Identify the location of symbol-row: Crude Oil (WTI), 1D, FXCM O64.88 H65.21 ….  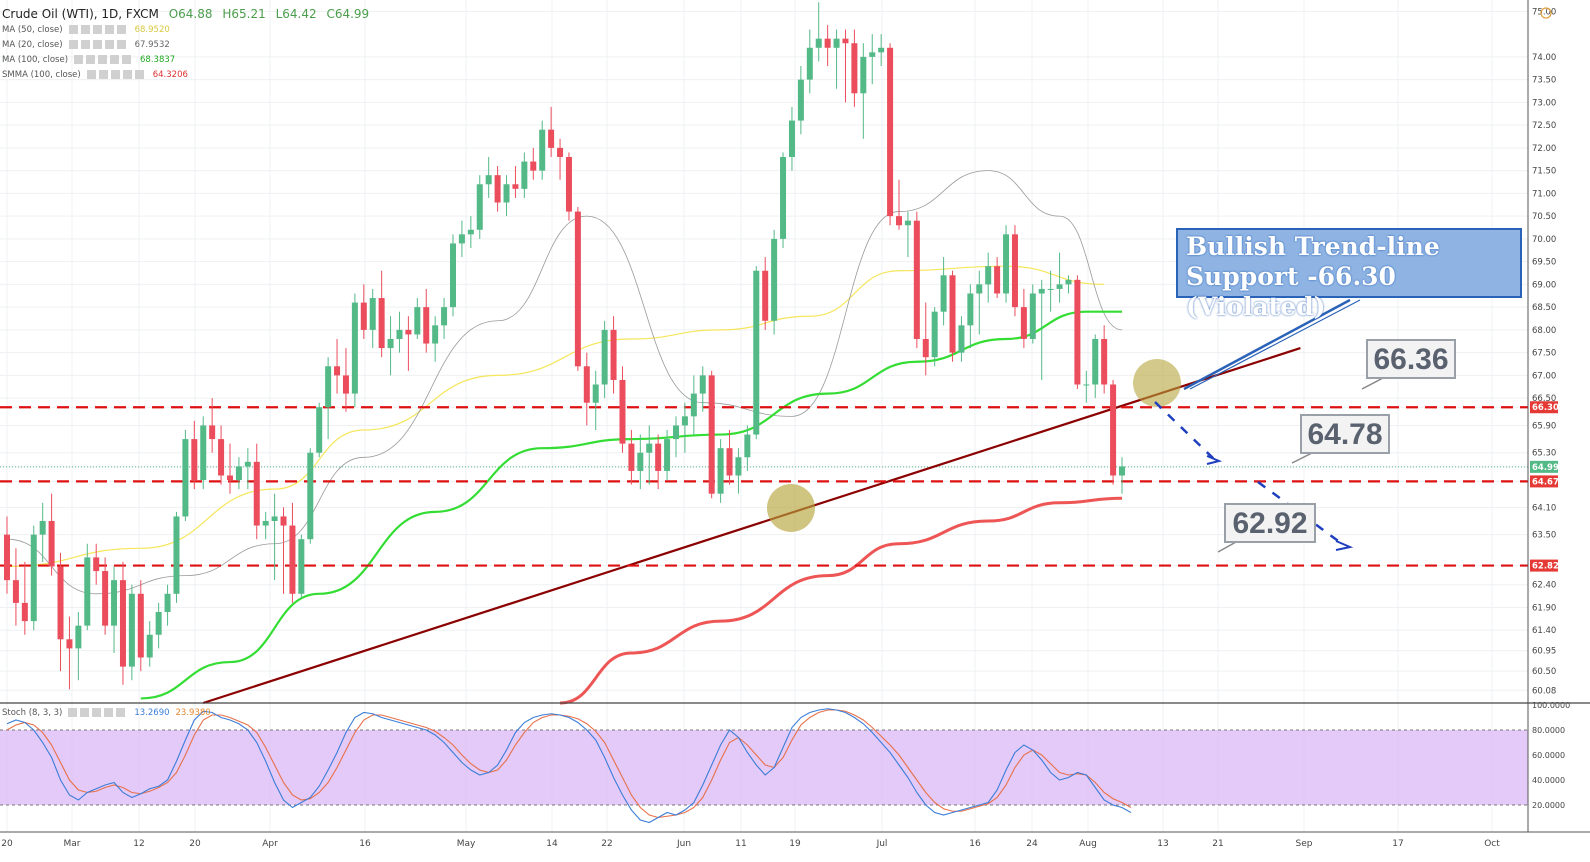
(185, 14).